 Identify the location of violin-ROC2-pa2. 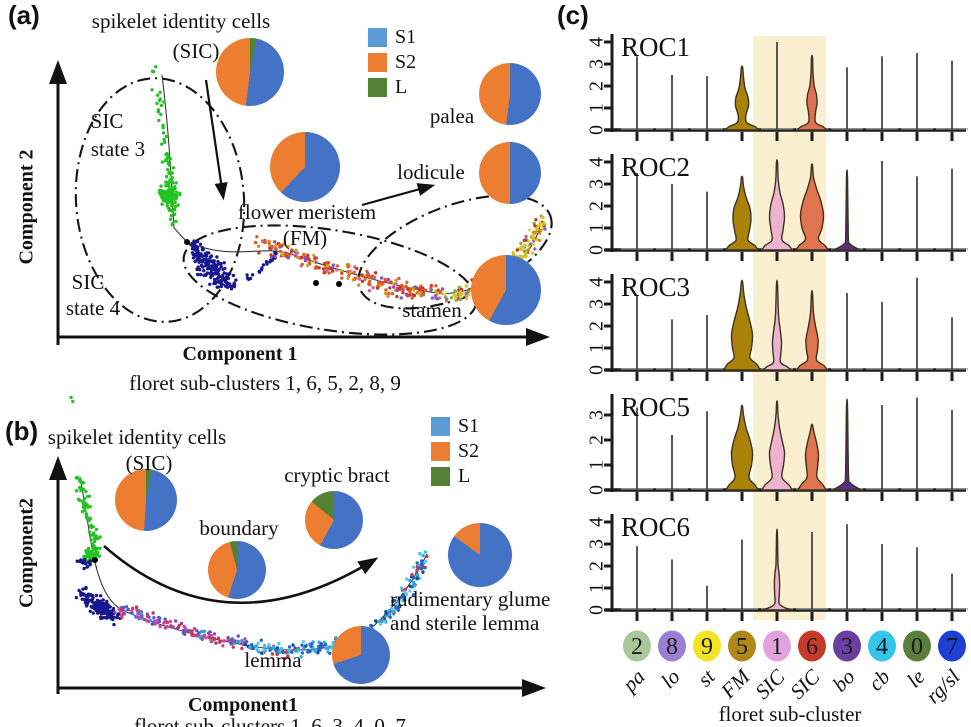
(637, 211).